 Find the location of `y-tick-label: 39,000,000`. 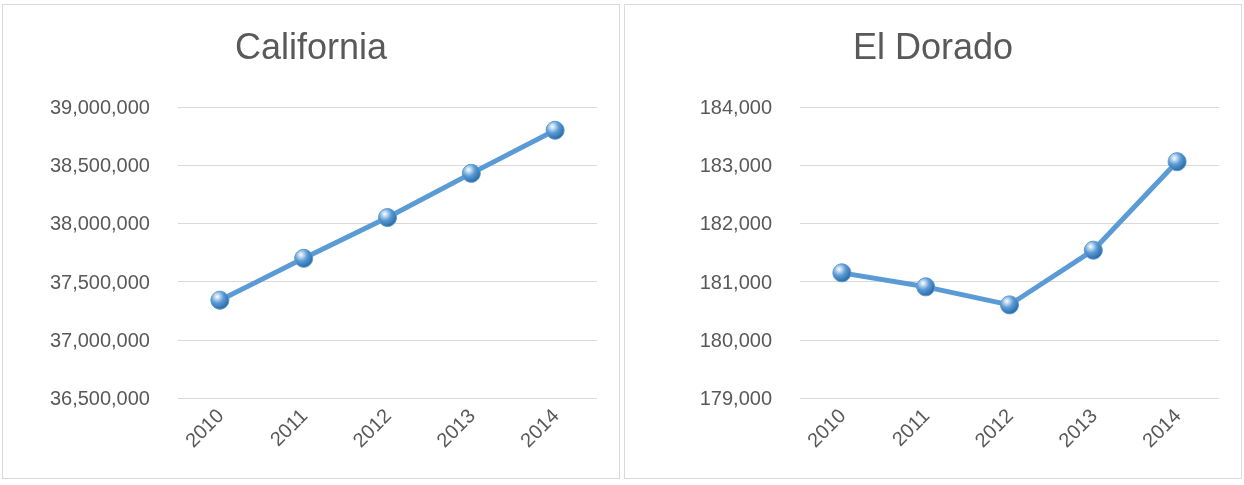

y-tick-label: 39,000,000 is located at coordinates (99, 107).